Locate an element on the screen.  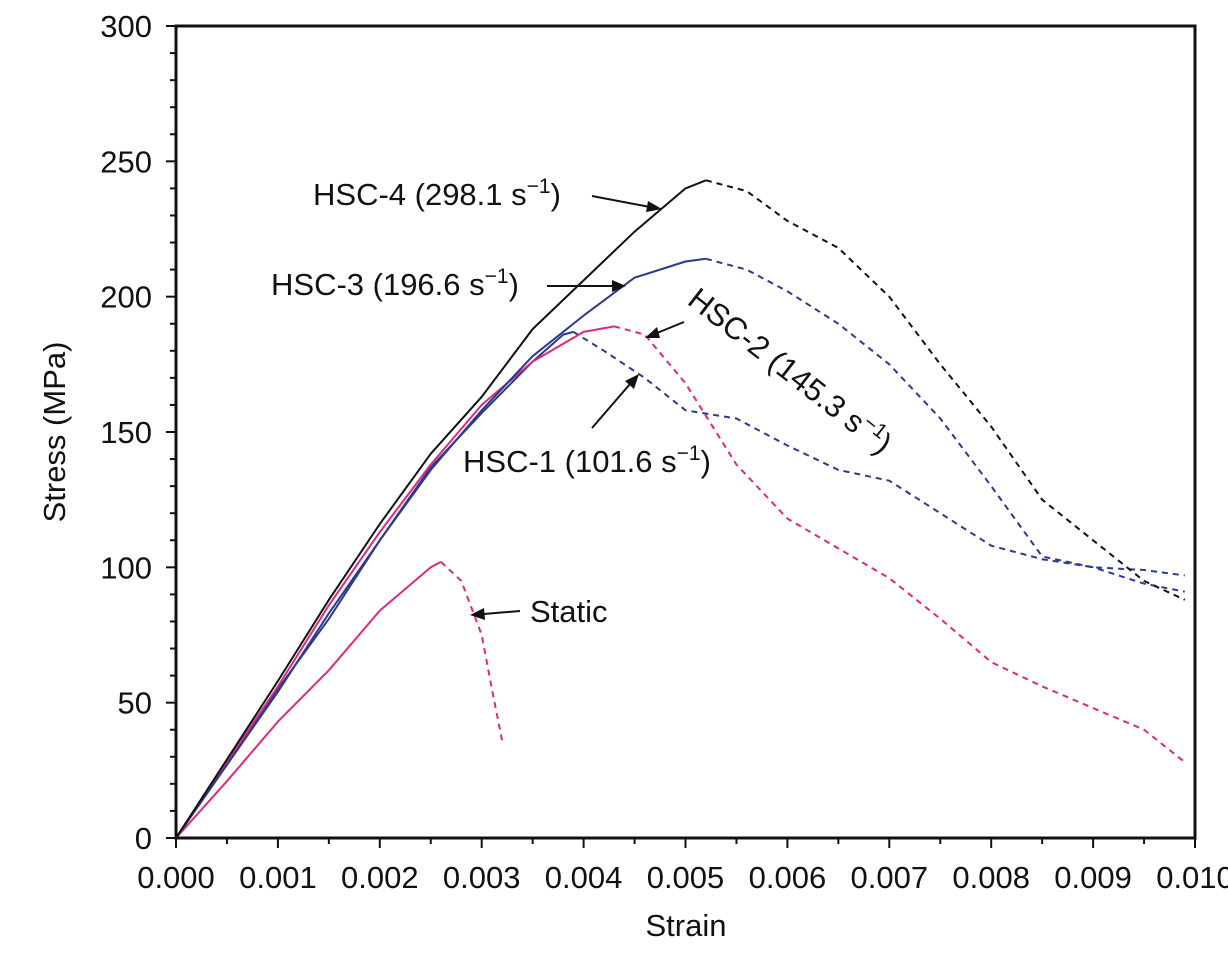
annotation-hsc-1: HSC-1 (101.6 s−1) is located at coordinates (587, 426).